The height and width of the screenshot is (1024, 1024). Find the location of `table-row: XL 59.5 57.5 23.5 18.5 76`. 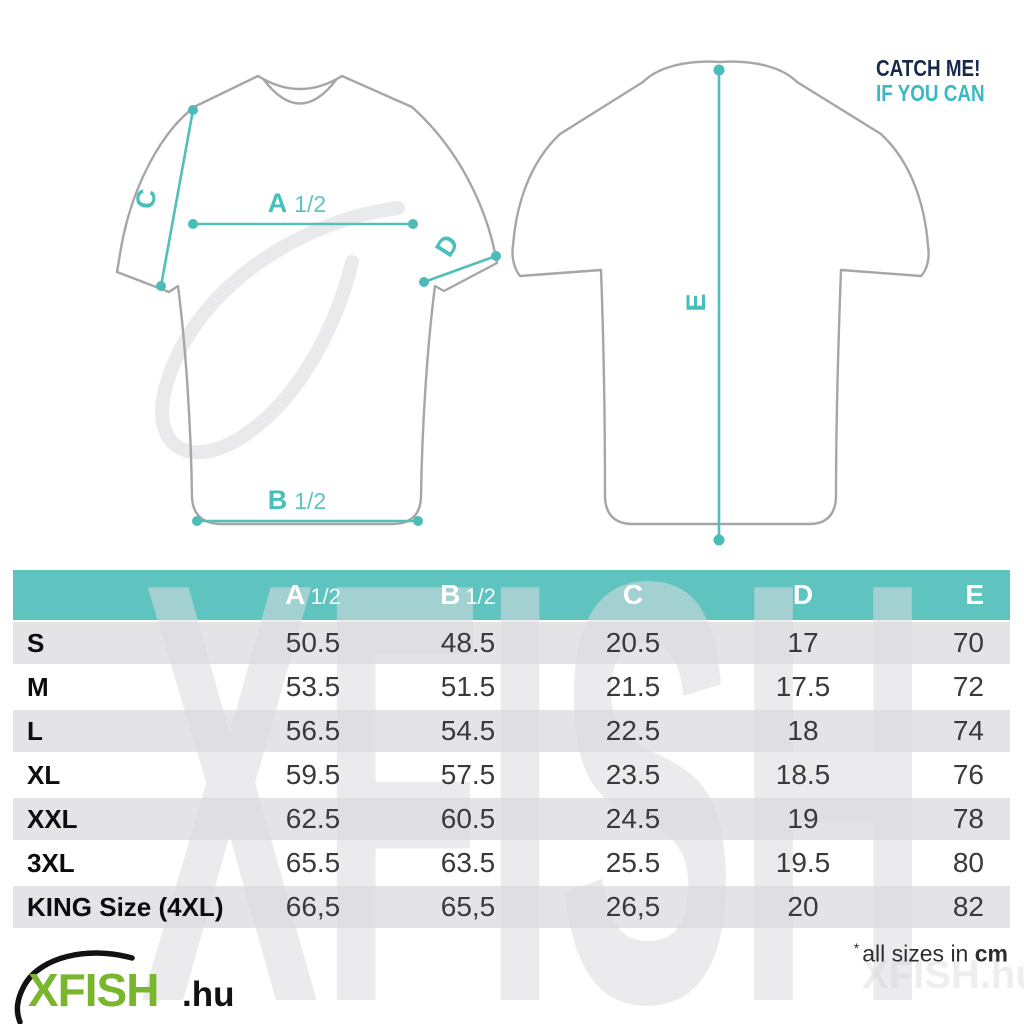

table-row: XL 59.5 57.5 23.5 18.5 76 is located at coordinates (511, 775).